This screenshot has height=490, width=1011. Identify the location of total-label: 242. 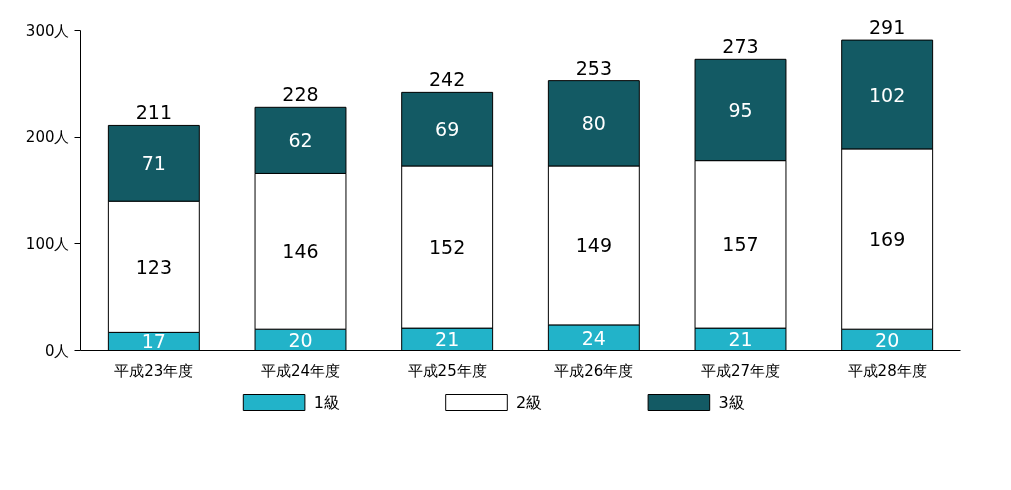
(447, 79).